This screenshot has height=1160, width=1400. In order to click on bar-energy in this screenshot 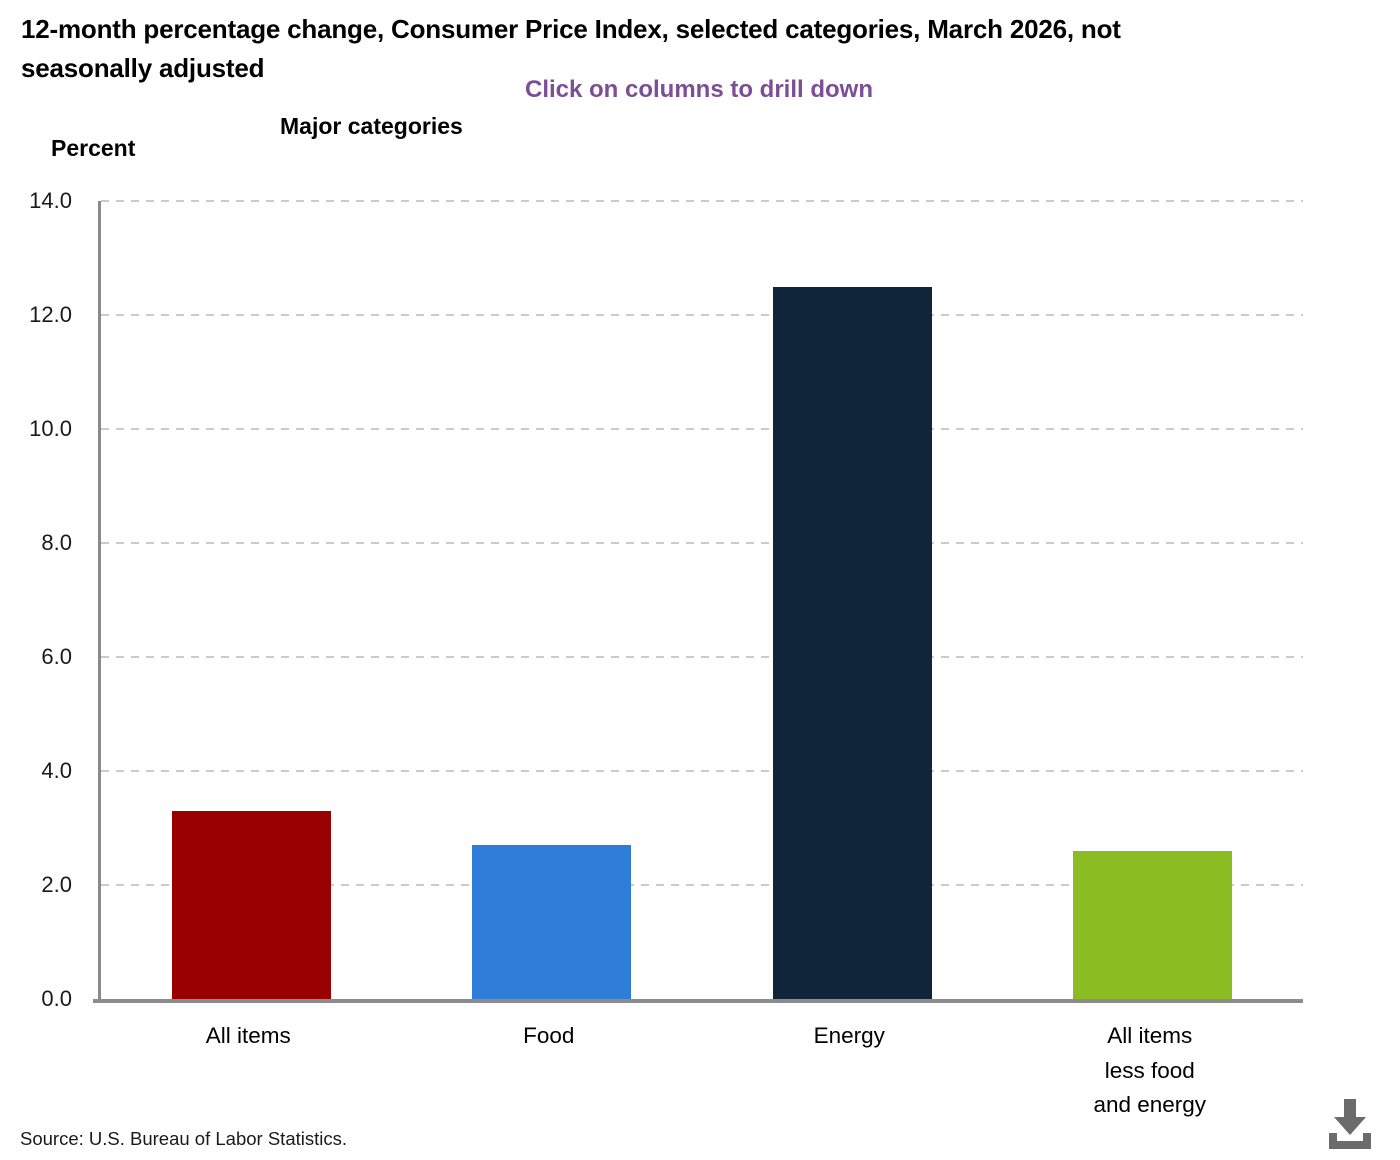, I will do `click(852, 642)`.